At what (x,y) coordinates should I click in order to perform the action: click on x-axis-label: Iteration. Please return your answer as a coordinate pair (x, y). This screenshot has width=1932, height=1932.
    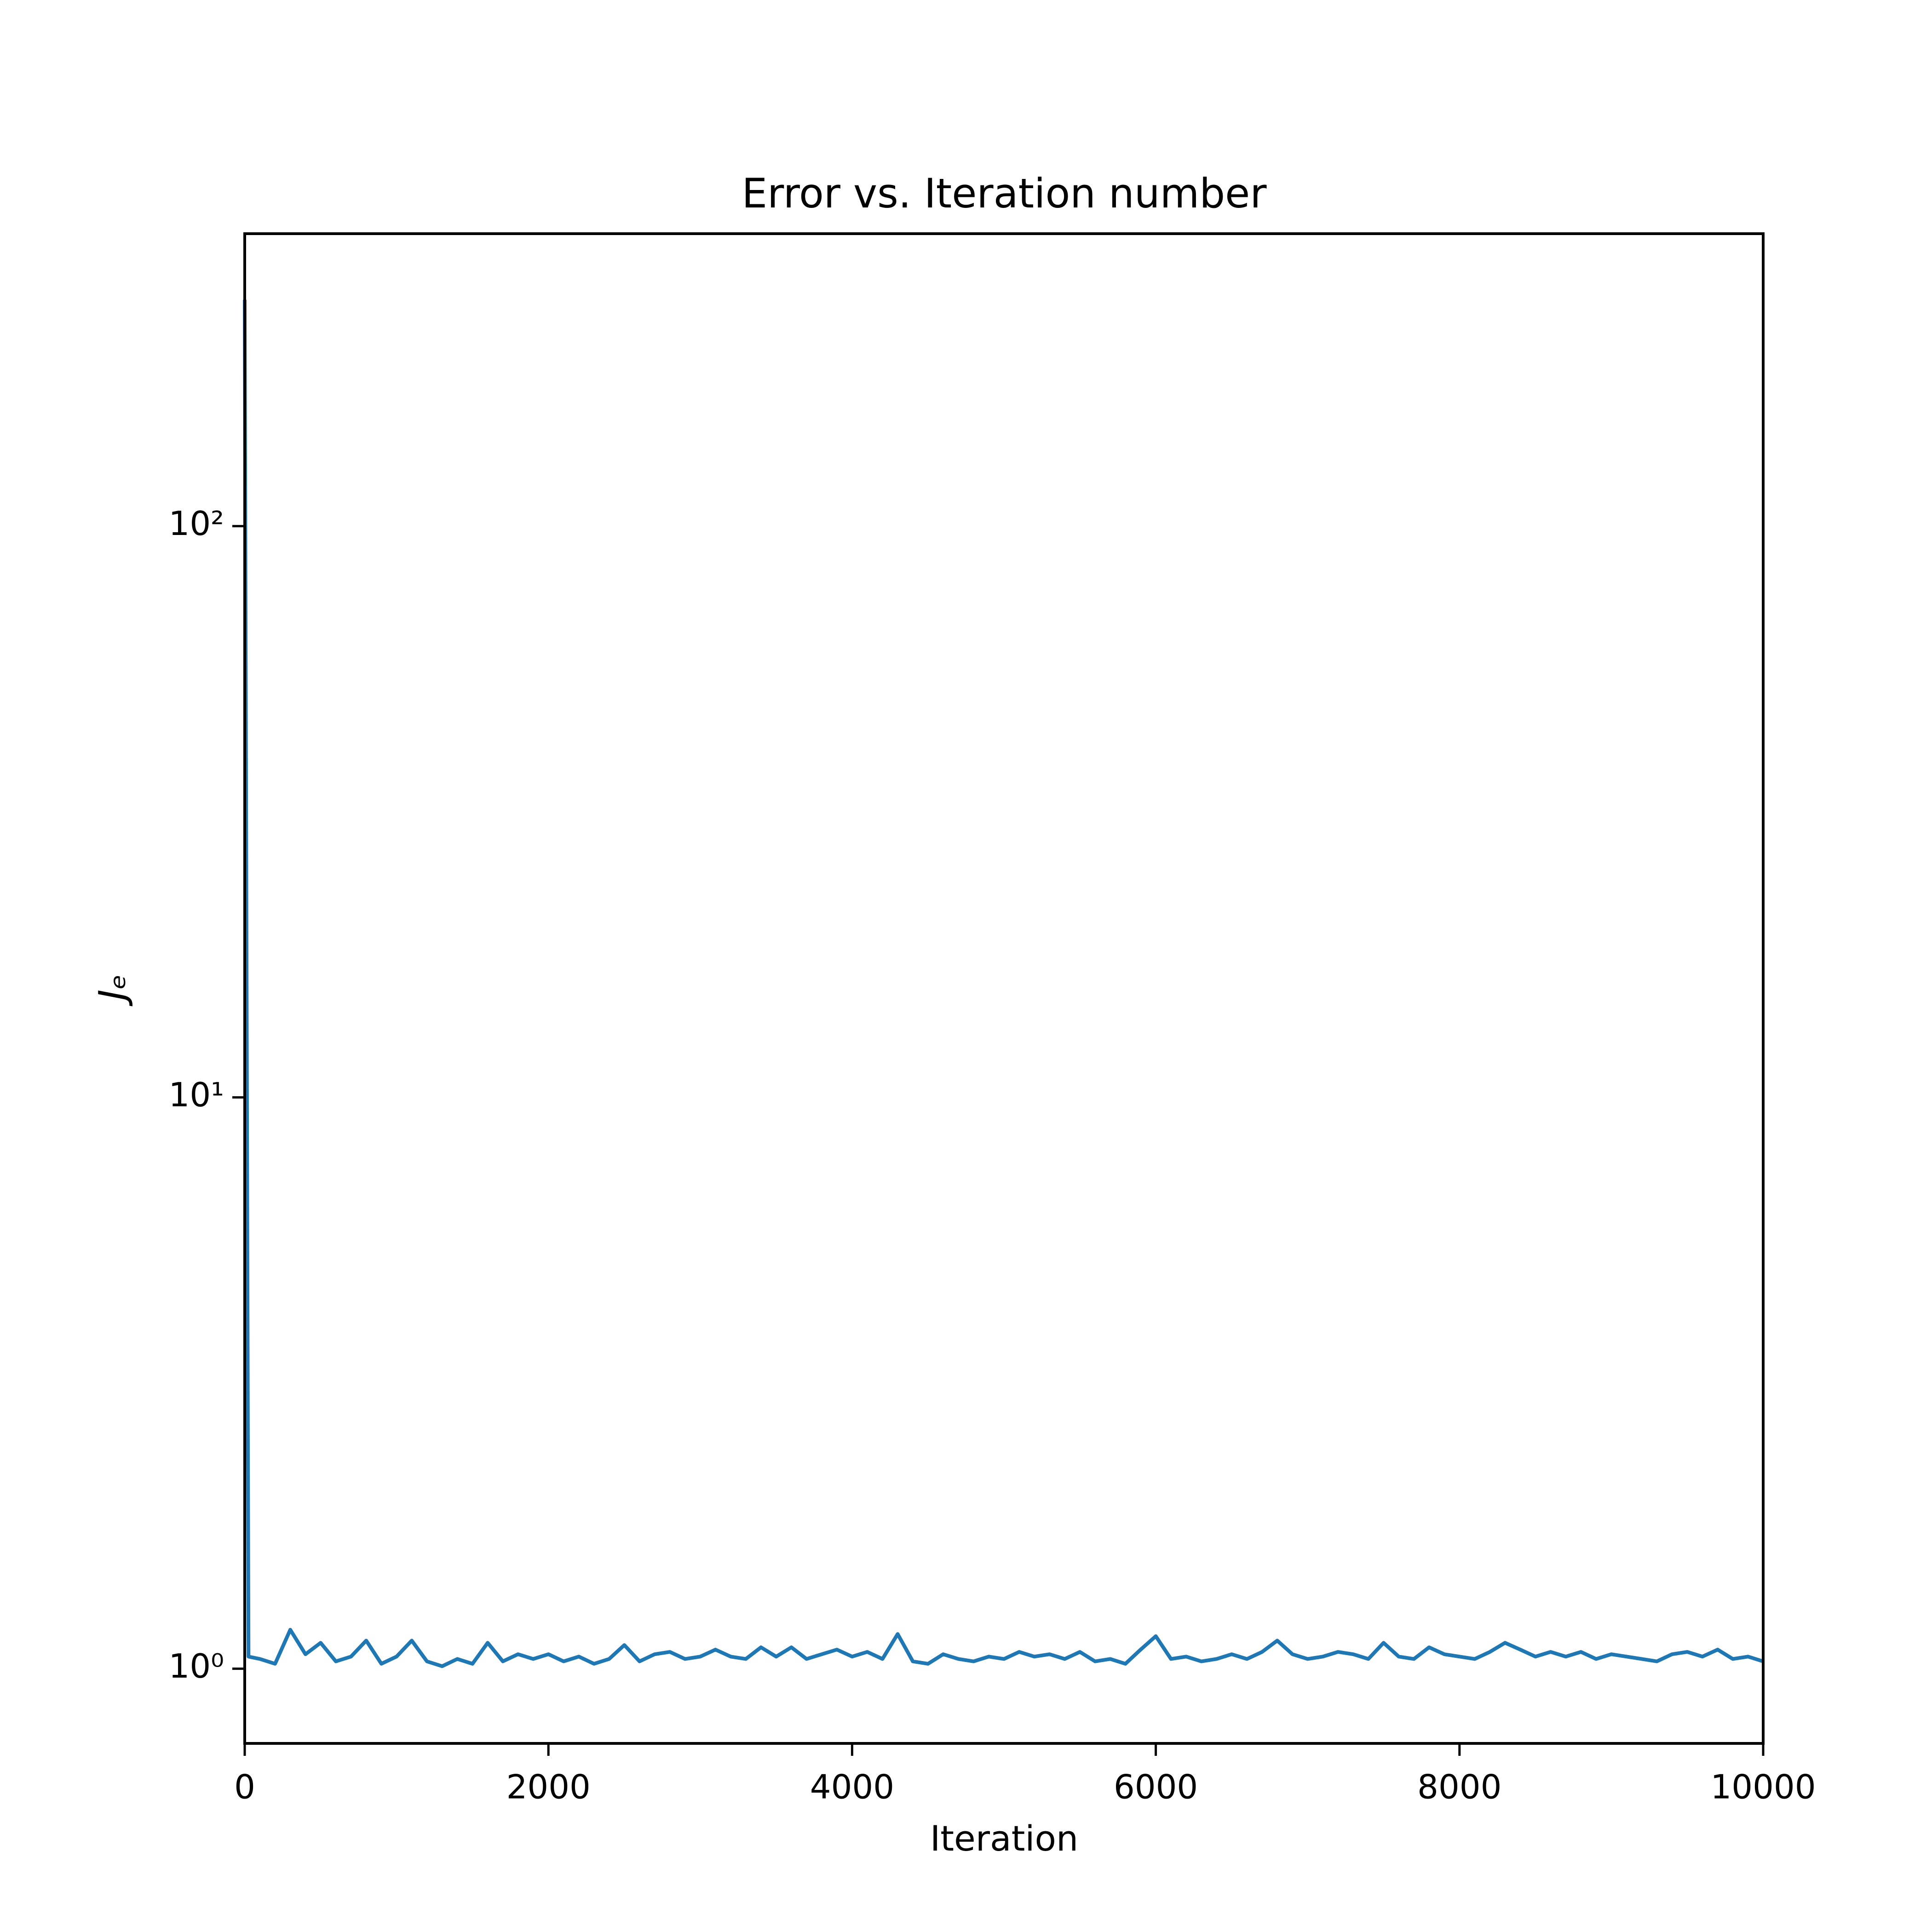
    Looking at the image, I should click on (1004, 1838).